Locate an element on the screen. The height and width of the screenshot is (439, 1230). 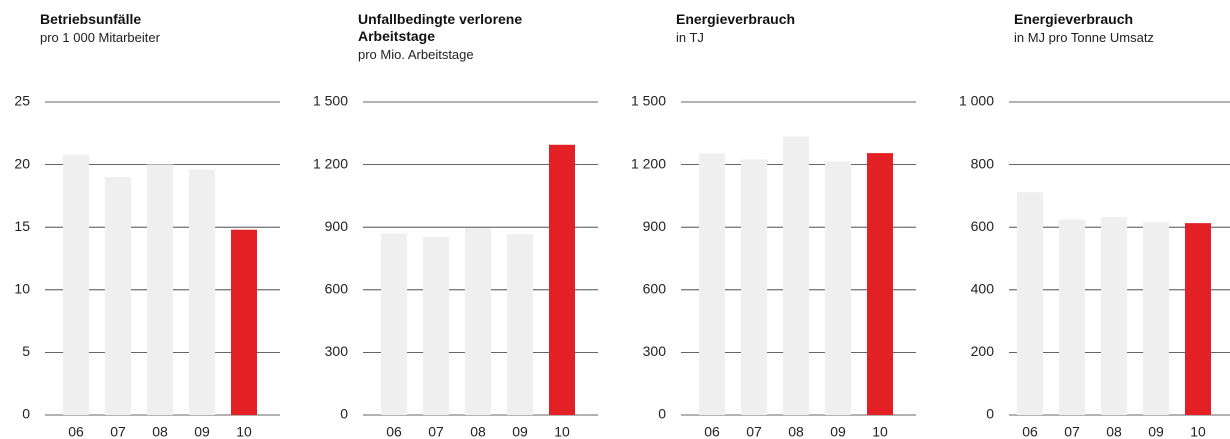
y-tick-label: 800 is located at coordinates (983, 163).